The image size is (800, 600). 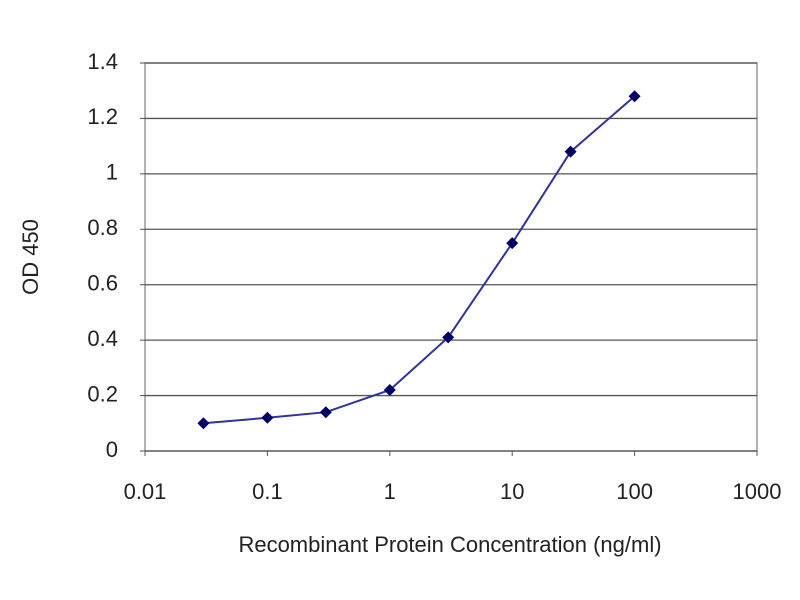 What do you see at coordinates (757, 491) in the screenshot?
I see `x-tick-label: 1000` at bounding box center [757, 491].